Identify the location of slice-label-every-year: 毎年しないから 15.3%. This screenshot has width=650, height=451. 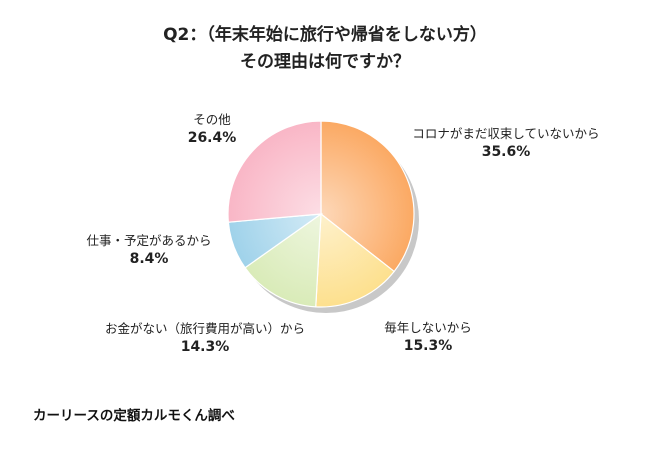
(428, 337).